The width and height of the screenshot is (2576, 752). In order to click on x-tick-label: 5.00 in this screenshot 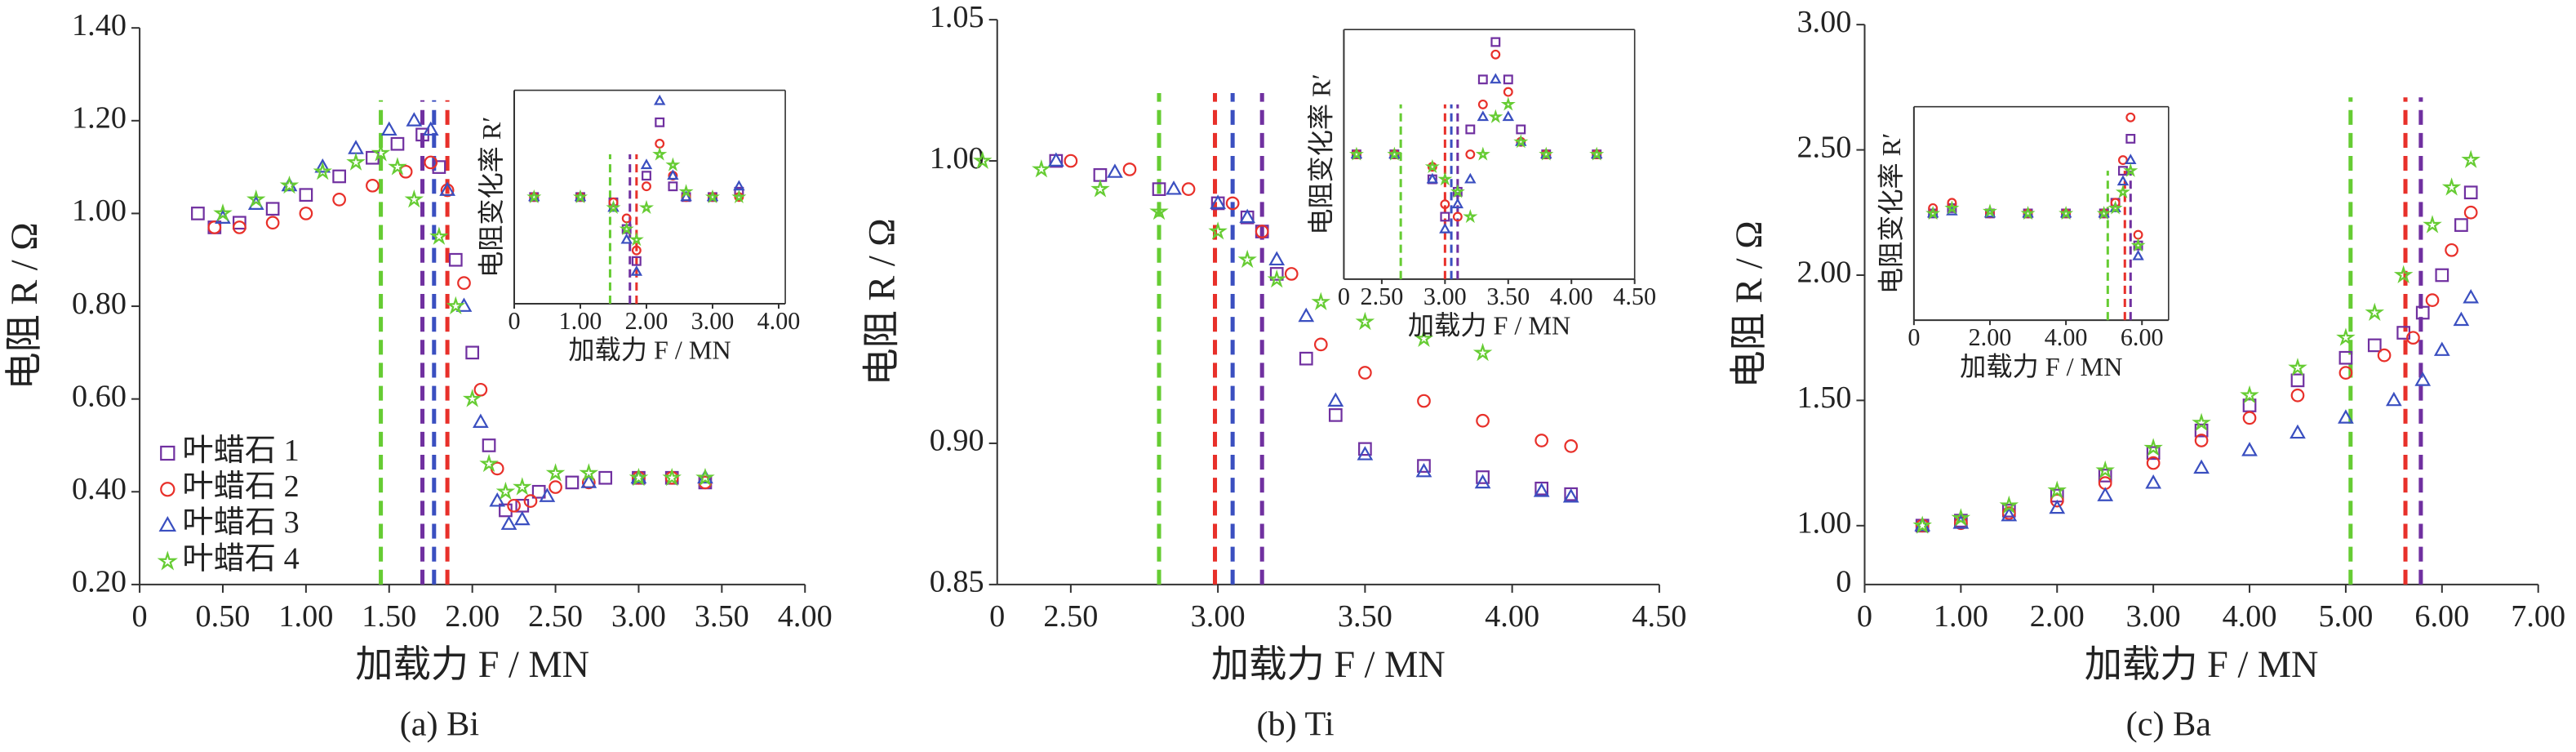, I will do `click(2345, 616)`.